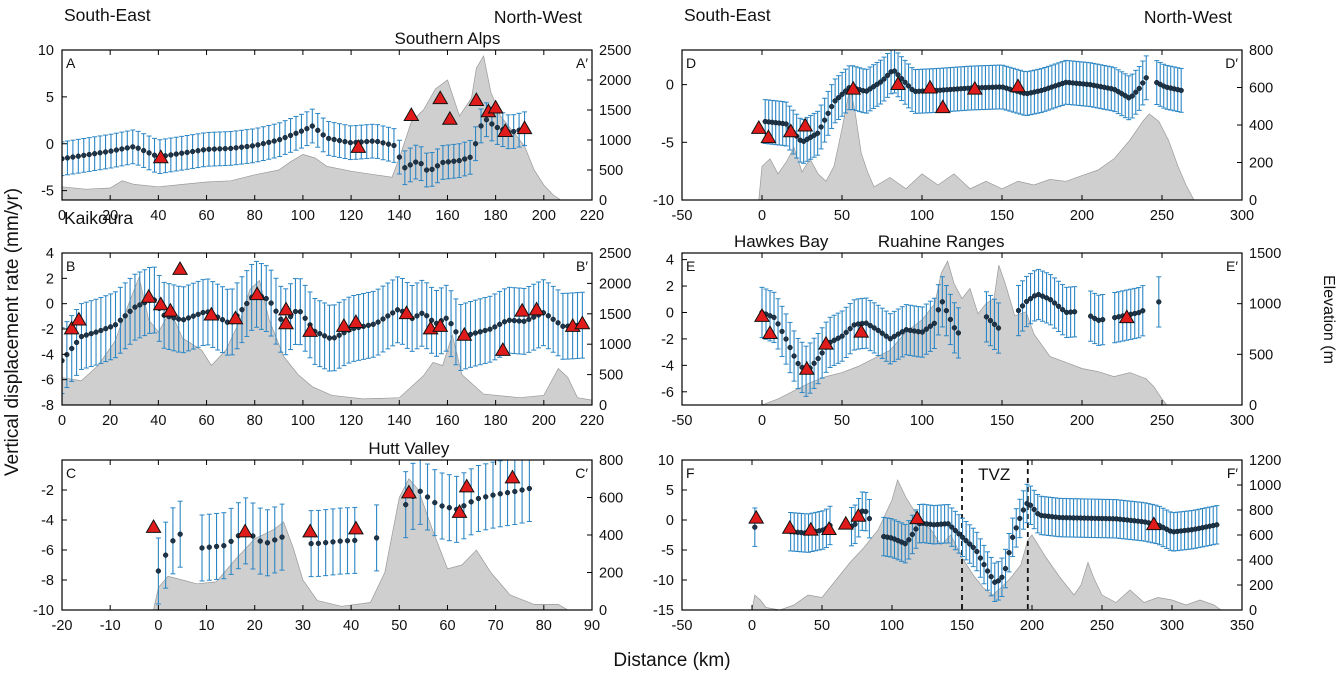  Describe the element at coordinates (1328, 319) in the screenshot. I see `y-axis-label-right: Elevation (m` at that location.